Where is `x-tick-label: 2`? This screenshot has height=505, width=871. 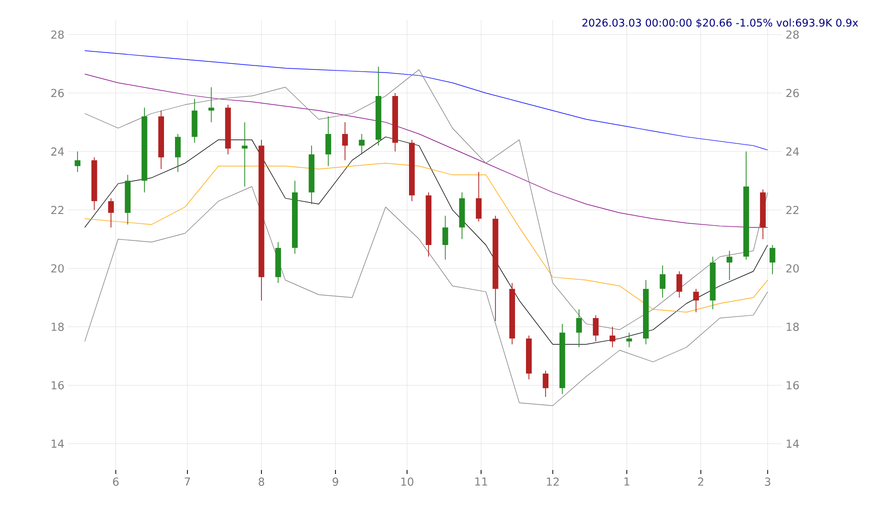
x-tick-label: 2 is located at coordinates (701, 482).